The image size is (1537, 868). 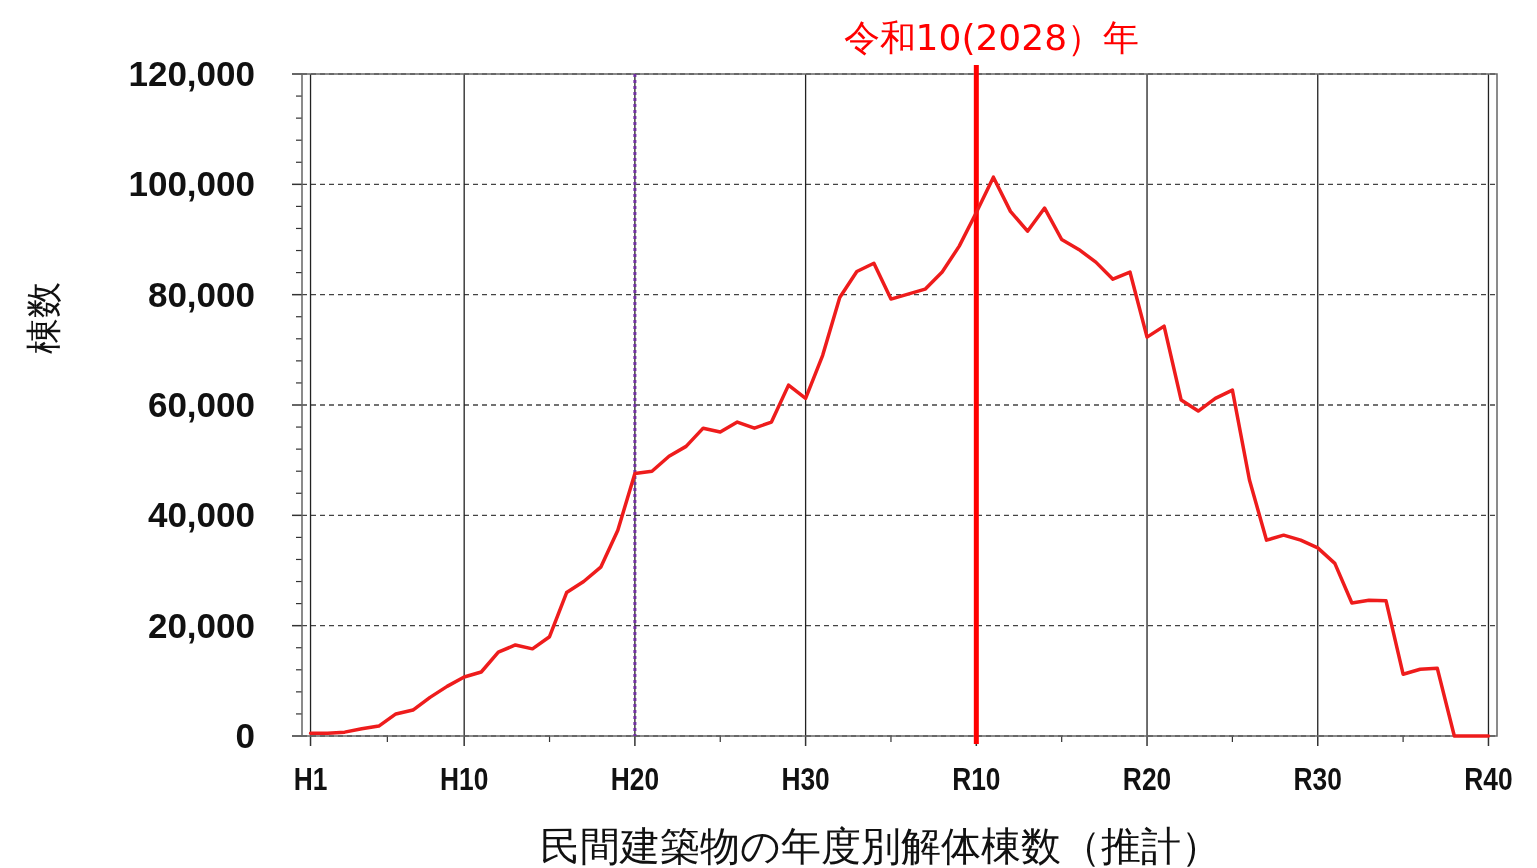 What do you see at coordinates (1147, 779) in the screenshot?
I see `x-tick-label: R20` at bounding box center [1147, 779].